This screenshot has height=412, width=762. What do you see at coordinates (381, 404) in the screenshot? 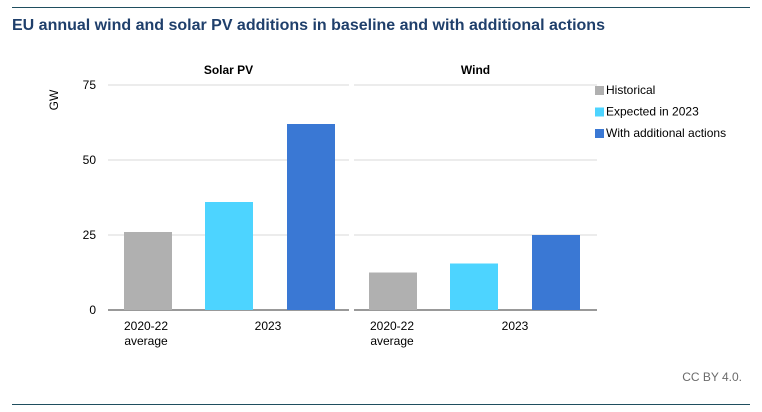
I see `bottom-rule` at bounding box center [381, 404].